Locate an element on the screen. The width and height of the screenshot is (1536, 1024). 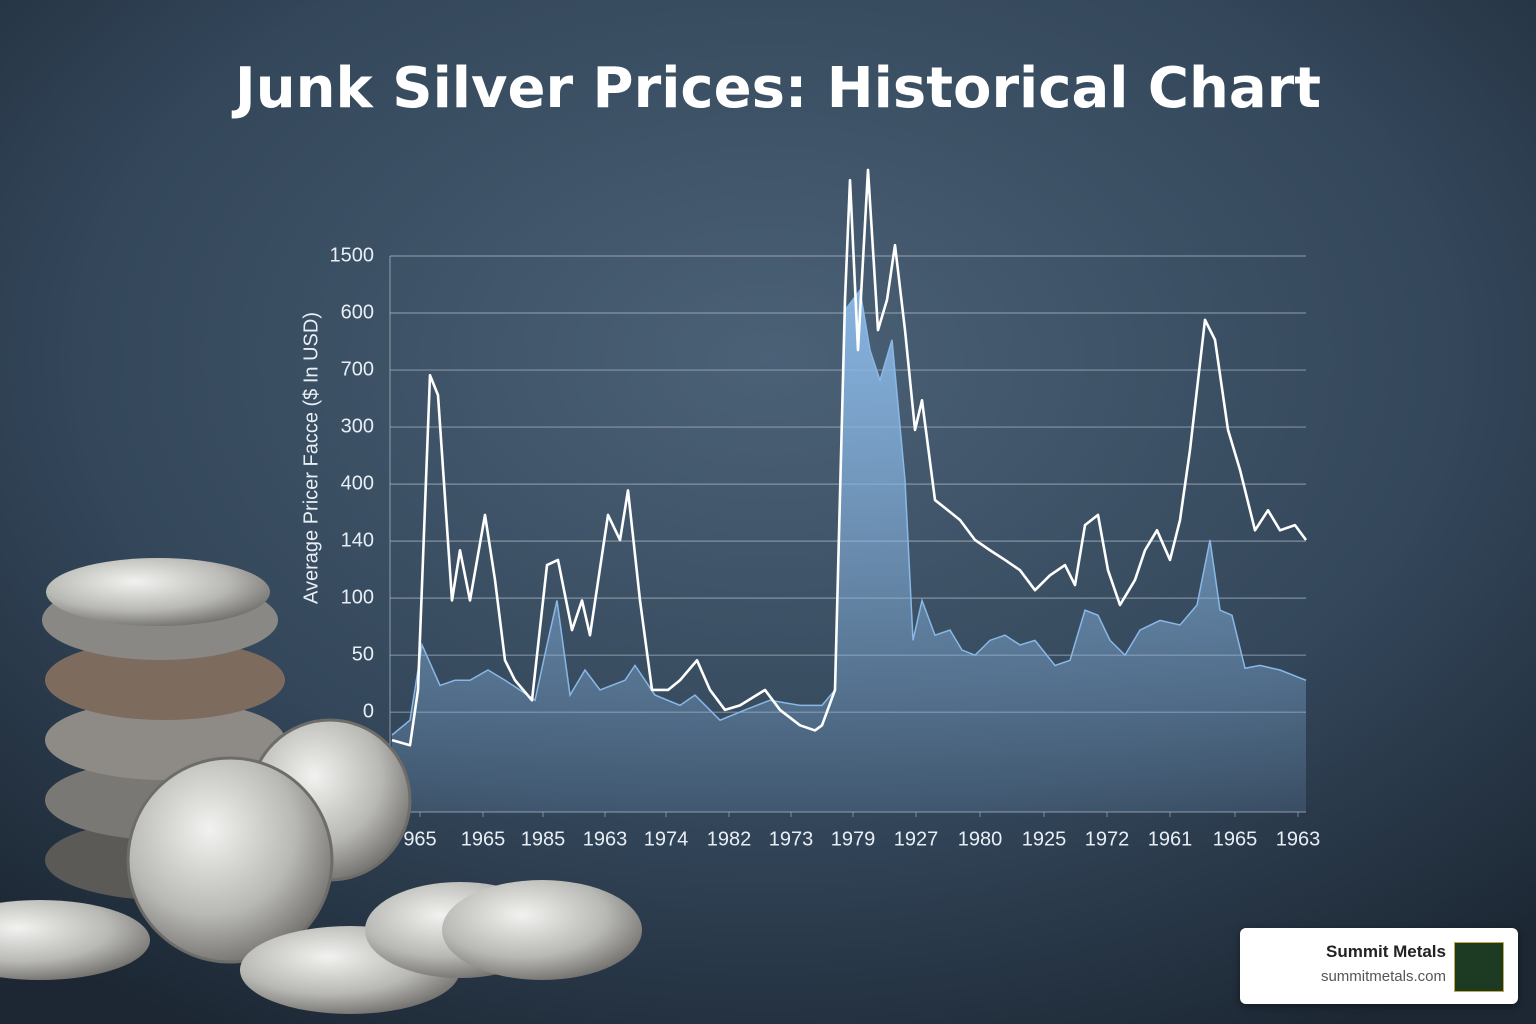
y-tick-label: 0 is located at coordinates (368, 711).